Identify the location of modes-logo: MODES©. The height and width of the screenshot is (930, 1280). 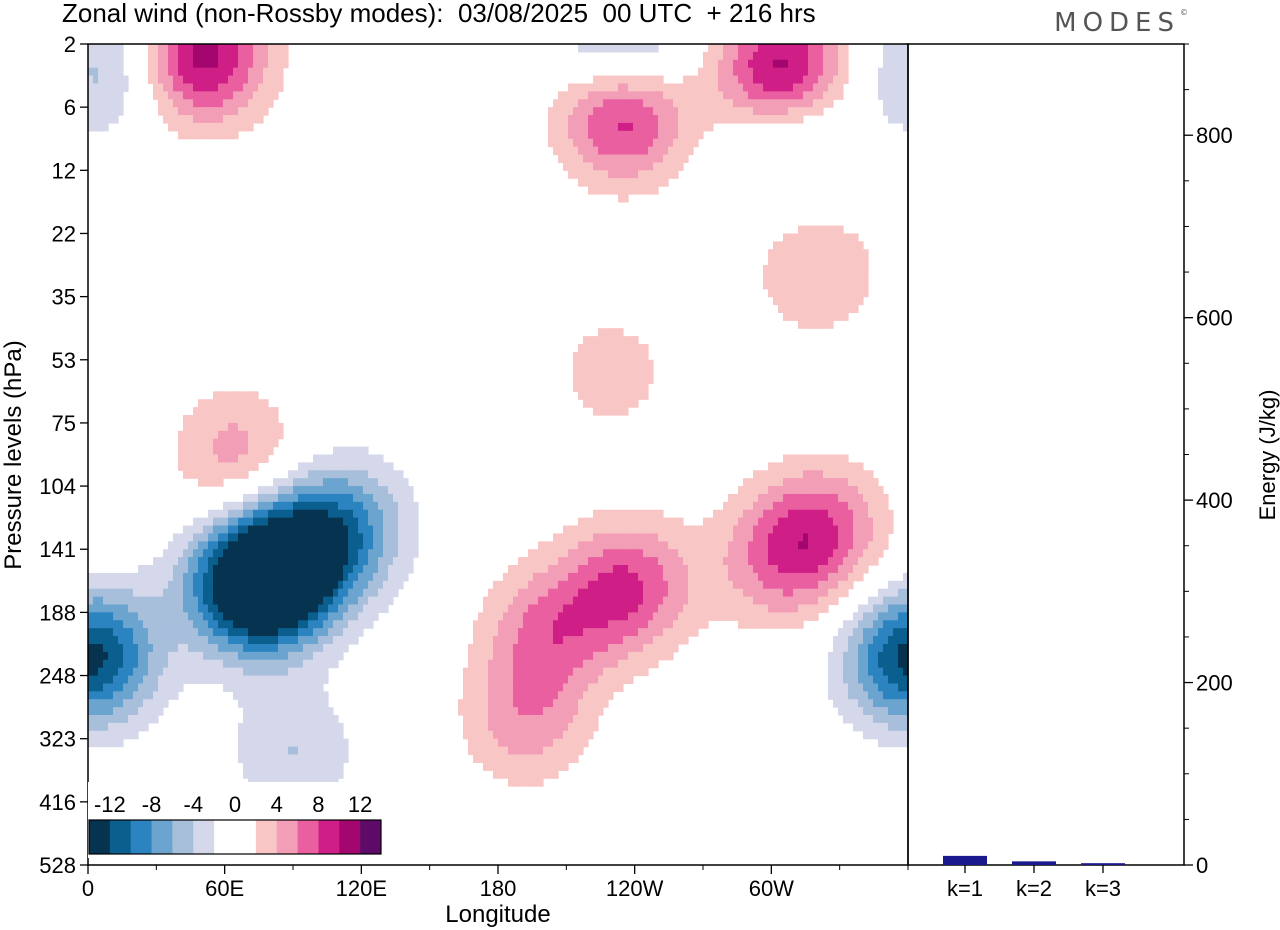
(1121, 23).